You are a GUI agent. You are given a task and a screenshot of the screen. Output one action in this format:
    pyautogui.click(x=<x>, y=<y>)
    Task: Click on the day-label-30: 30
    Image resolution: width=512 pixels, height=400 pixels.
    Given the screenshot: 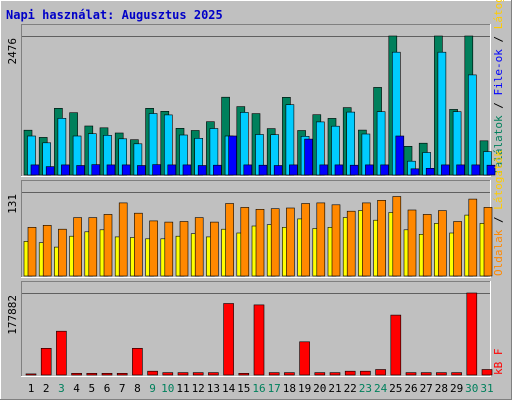 What is the action you would take?
    pyautogui.click(x=471, y=388)
    